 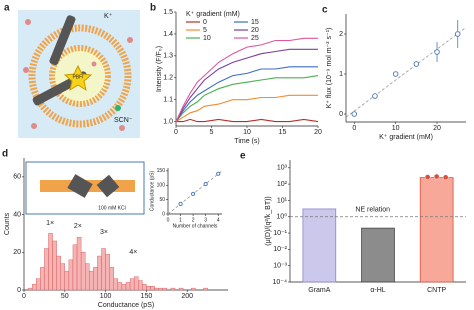 I want to click on x-tick-label: 2, so click(x=193, y=220).